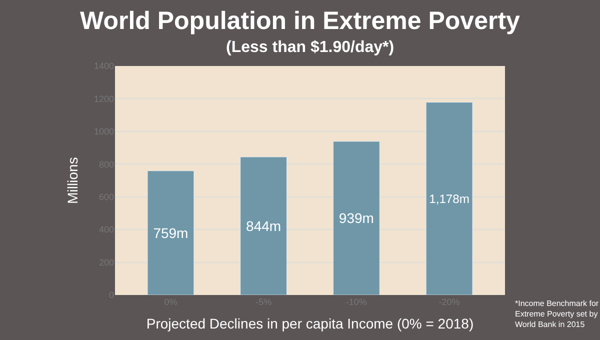 This screenshot has height=340, width=600. What do you see at coordinates (72, 180) in the screenshot?
I see `y-axis-title: Millions` at bounding box center [72, 180].